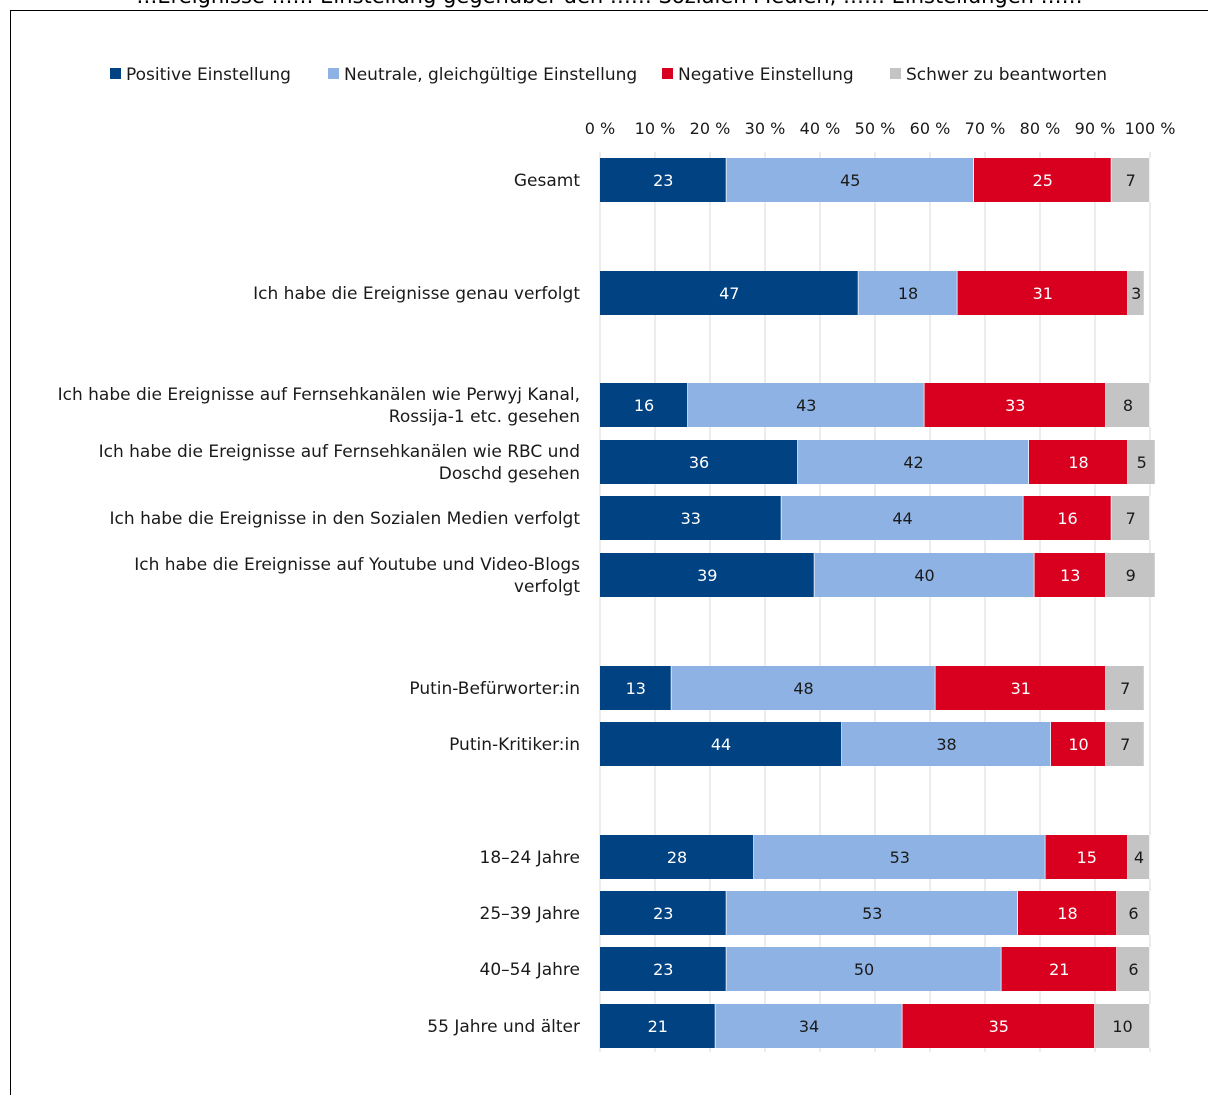 The width and height of the screenshot is (1208, 1095). Describe the element at coordinates (1040, 128) in the screenshot. I see `x-tick-label: 80 %` at that location.